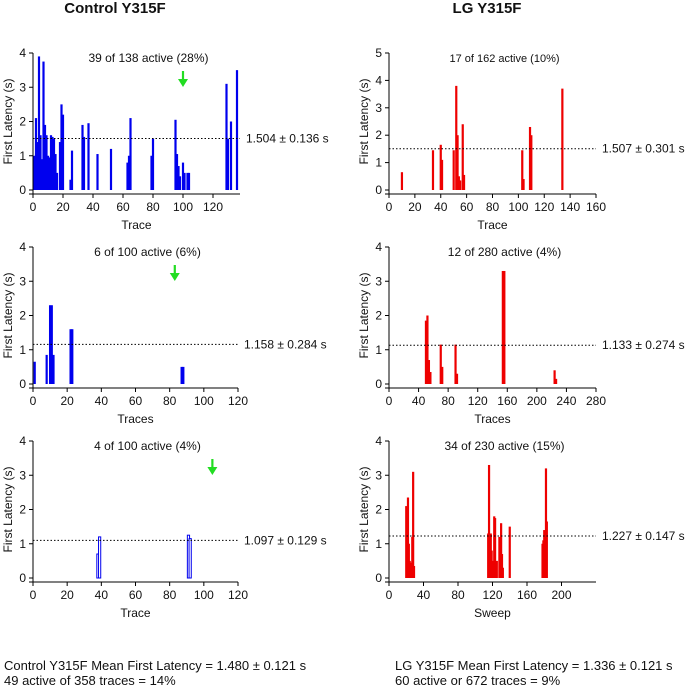 This screenshot has width=693, height=691. Describe the element at coordinates (441, 207) in the screenshot. I see `x-tick-label-2-40: 40` at that location.